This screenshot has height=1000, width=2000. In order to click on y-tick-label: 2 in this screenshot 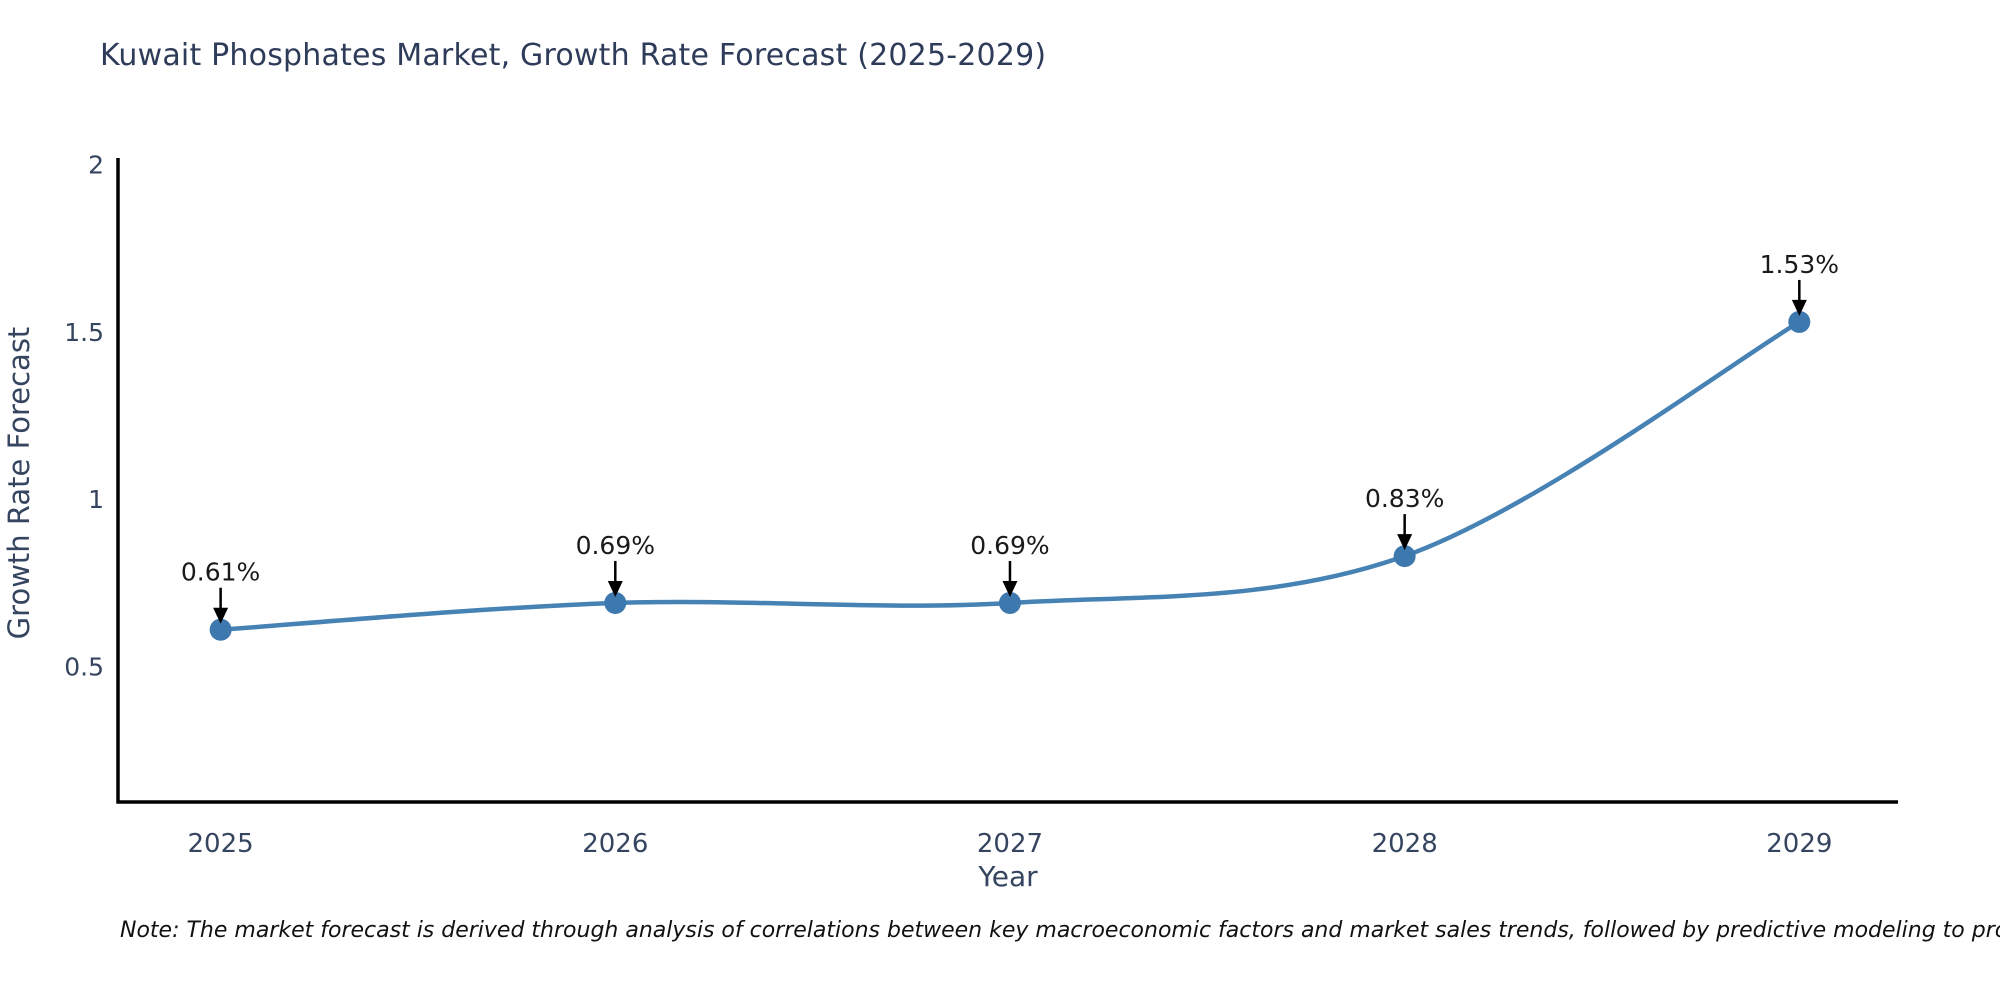, I will do `click(96, 165)`.